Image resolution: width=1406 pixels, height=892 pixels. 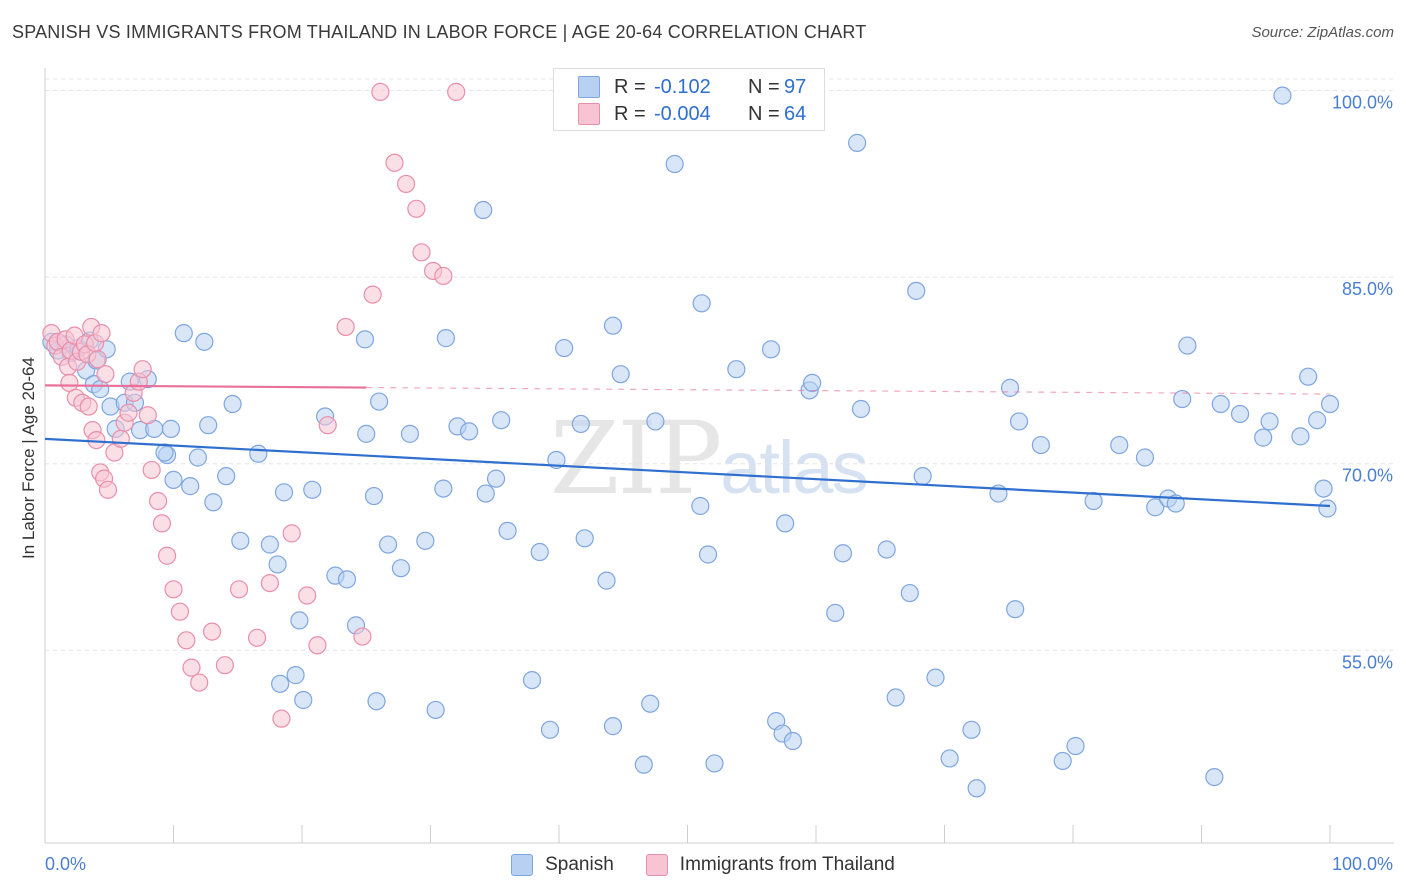 I want to click on series-legend: Spanish Immigrants from Thailand, so click(x=703, y=865).